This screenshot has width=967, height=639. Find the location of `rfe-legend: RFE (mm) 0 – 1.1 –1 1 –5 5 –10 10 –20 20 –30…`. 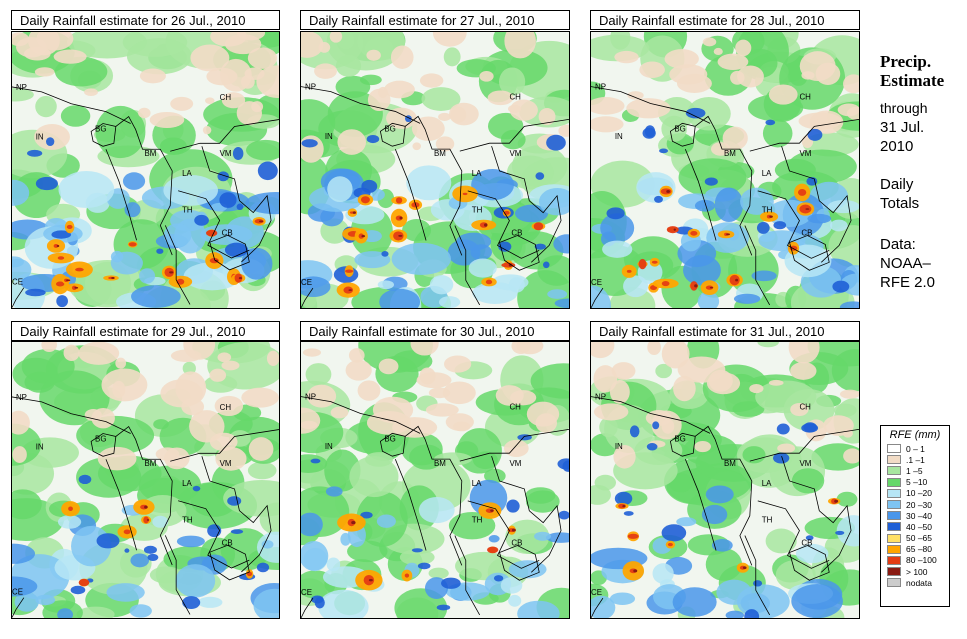

rfe-legend: RFE (mm) 0 – 1.1 –1 1 –5 5 –10 10 –20 20 –30… is located at coordinates (915, 516).